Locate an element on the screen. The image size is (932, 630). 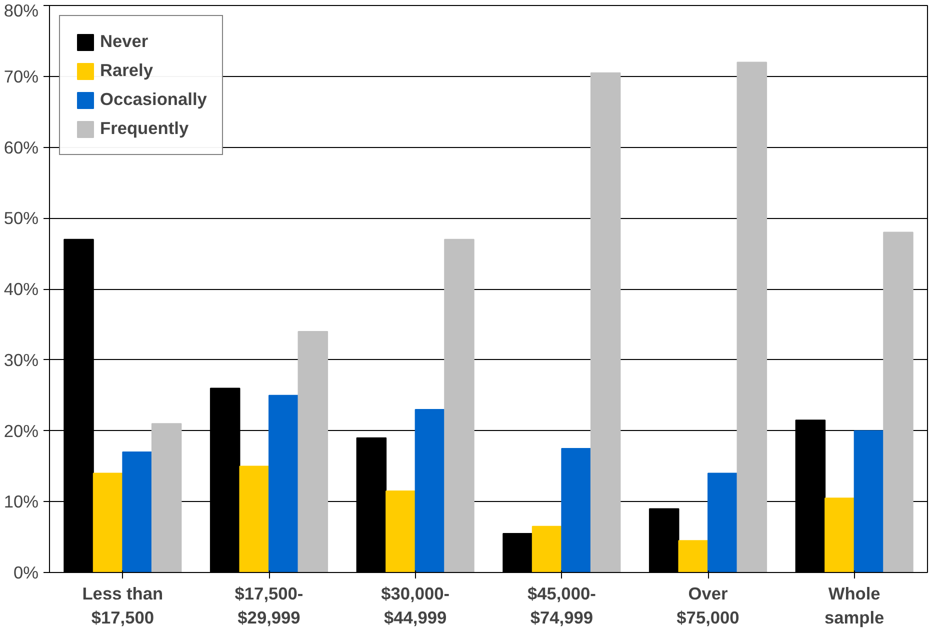
x-tick-label: $17,500- $29,999 is located at coordinates (269, 606).